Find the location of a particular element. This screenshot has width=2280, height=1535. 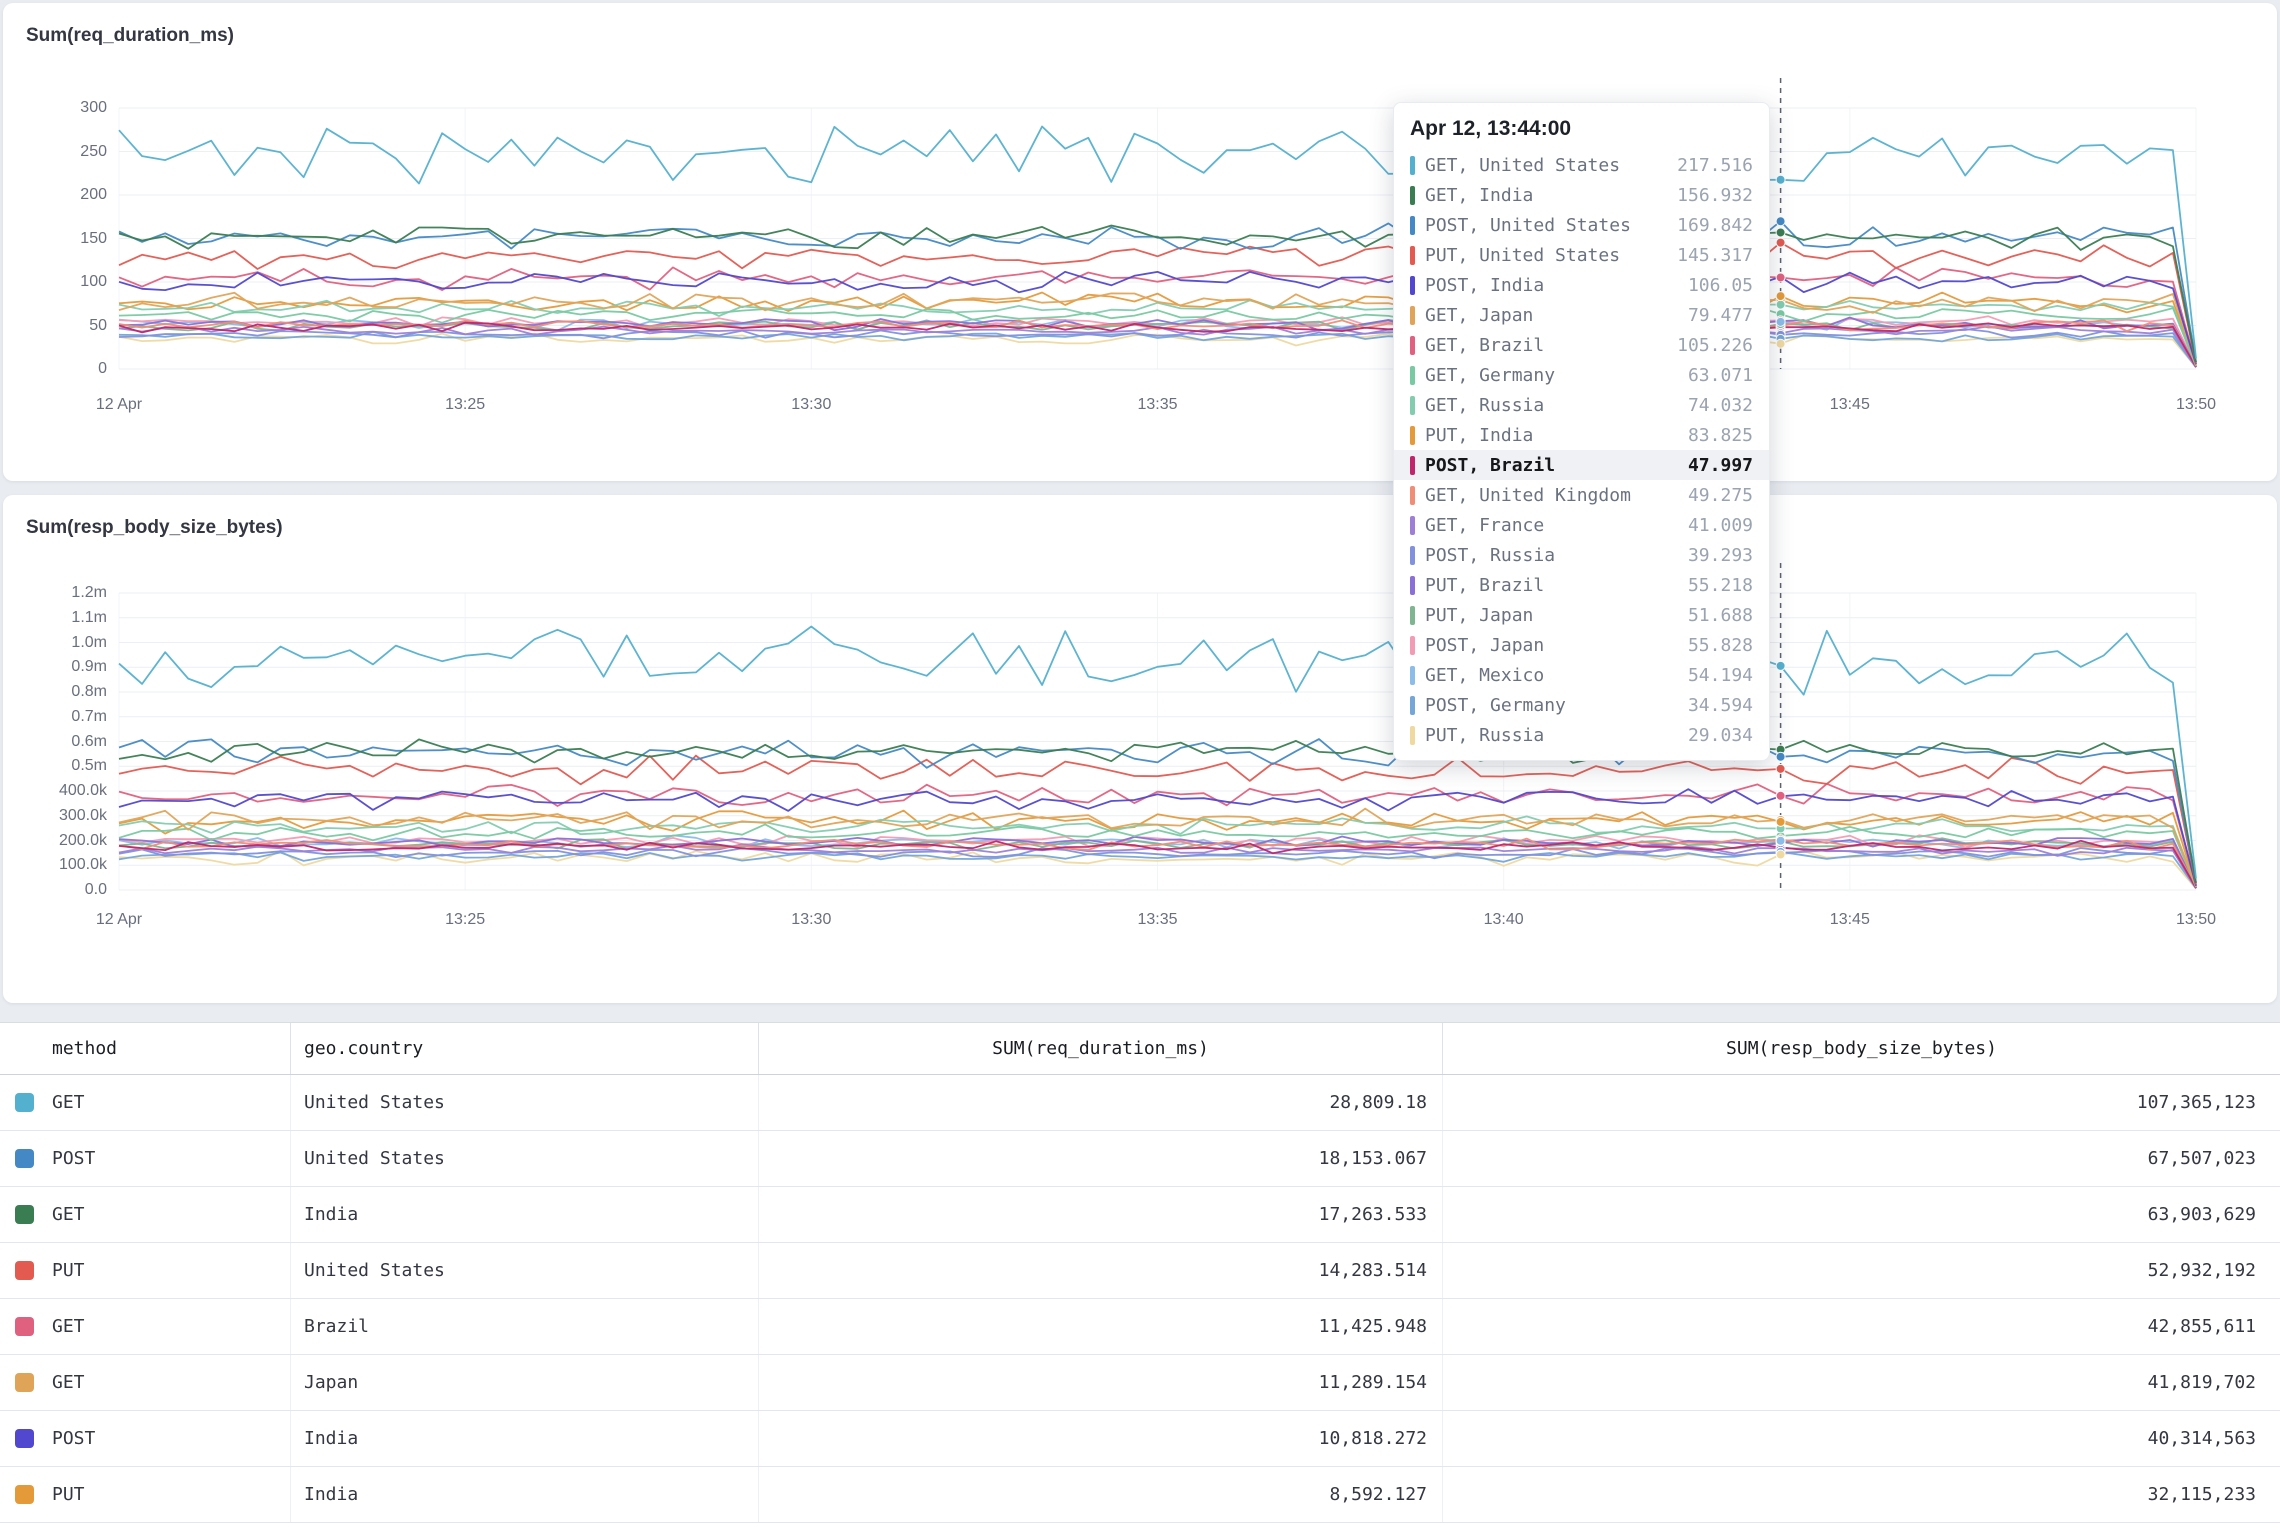

x-axis-tick-label: 12 Apr is located at coordinates (119, 404).